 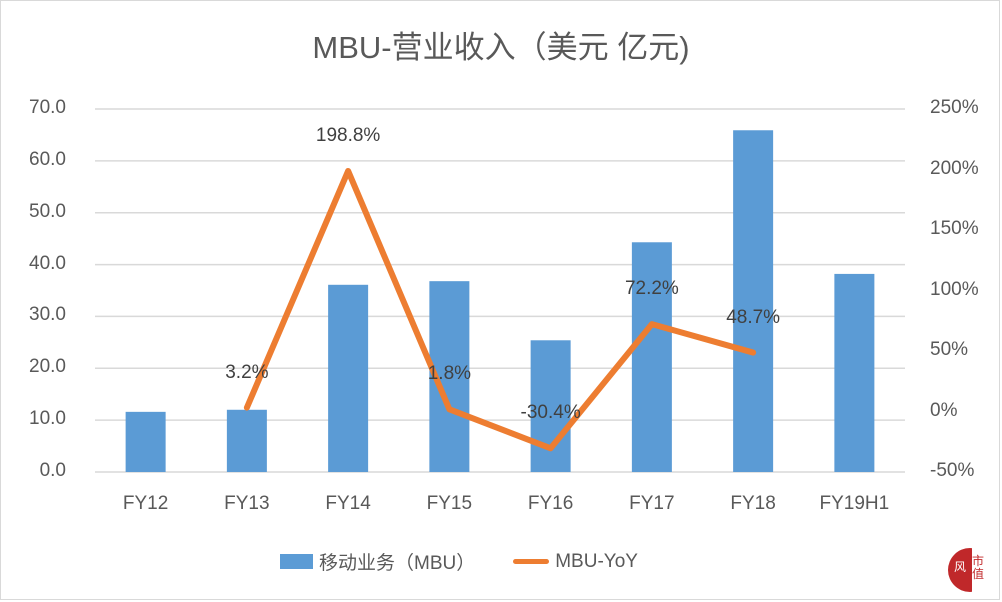 What do you see at coordinates (960, 567) in the screenshot?
I see `logo-left-text: 风` at bounding box center [960, 567].